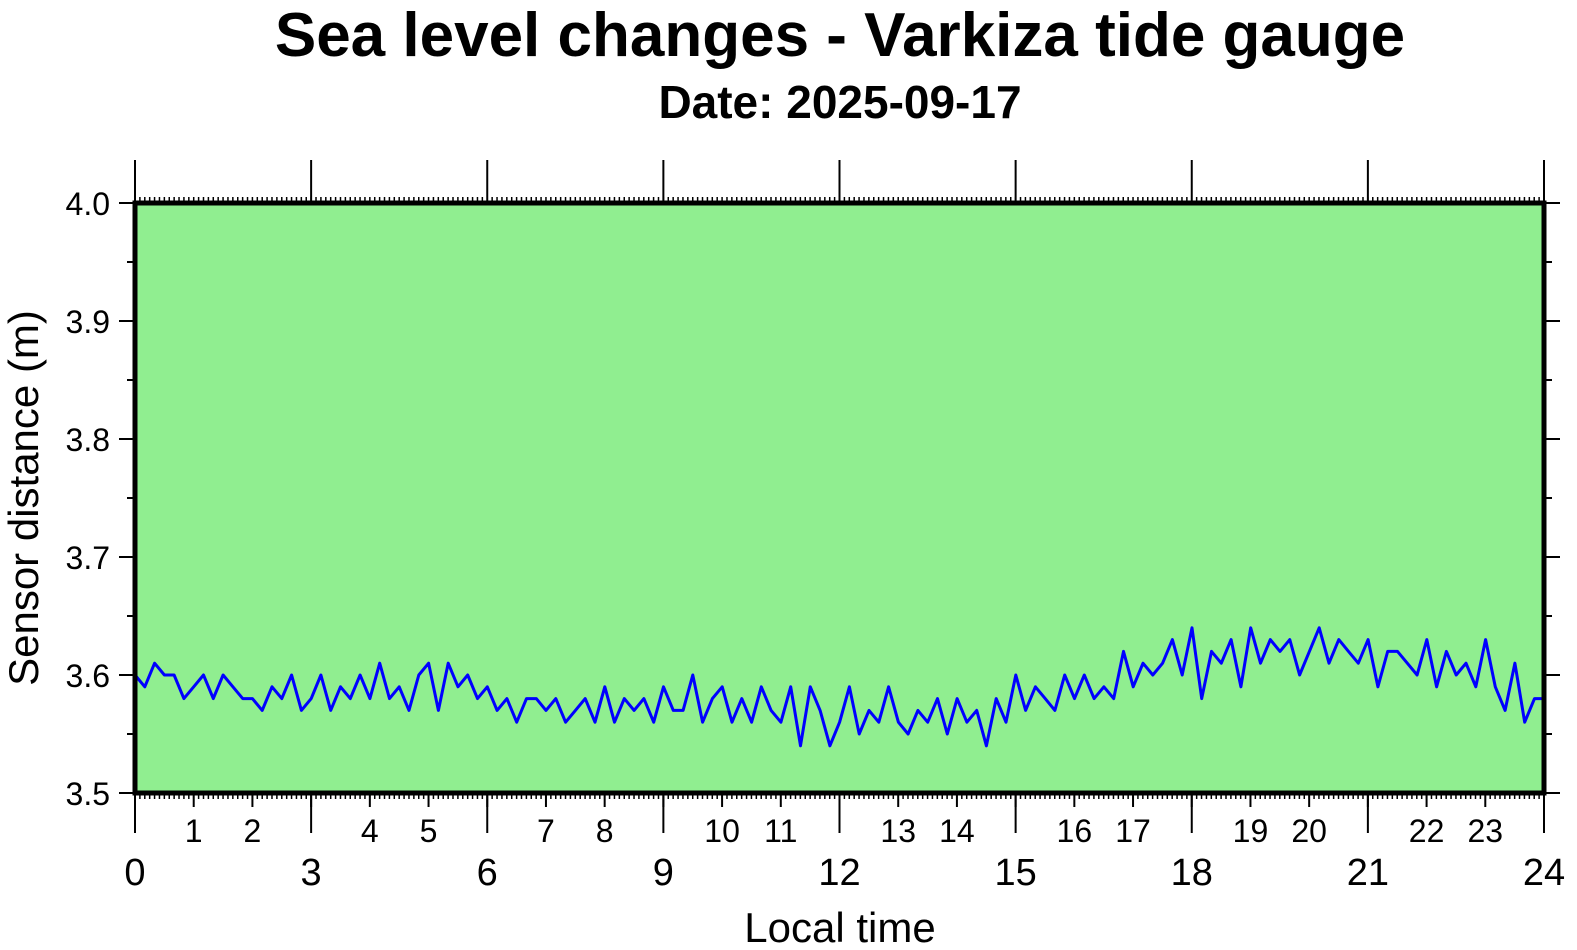  Describe the element at coordinates (1544, 873) in the screenshot. I see `x-major-tick-label: 24` at that location.